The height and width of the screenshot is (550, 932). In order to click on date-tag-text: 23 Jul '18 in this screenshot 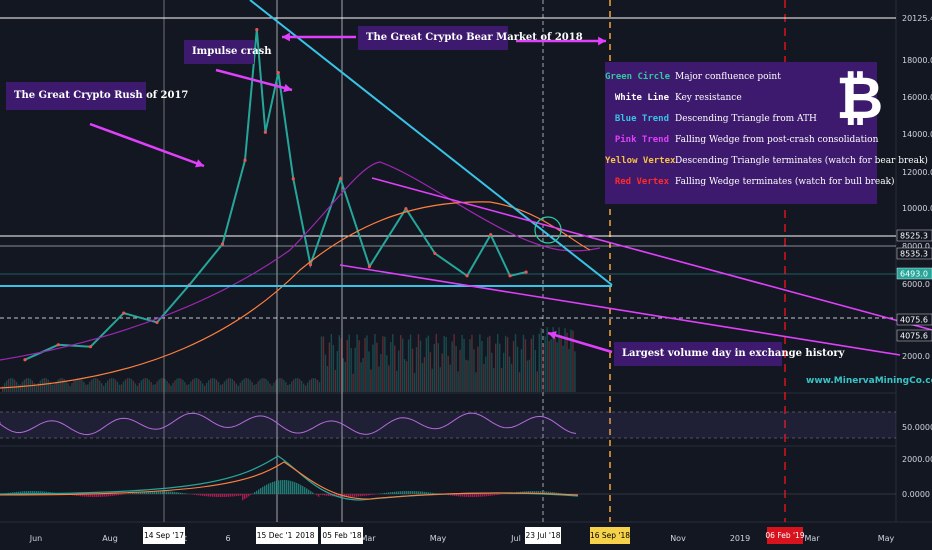, I will do `click(543, 535)`.